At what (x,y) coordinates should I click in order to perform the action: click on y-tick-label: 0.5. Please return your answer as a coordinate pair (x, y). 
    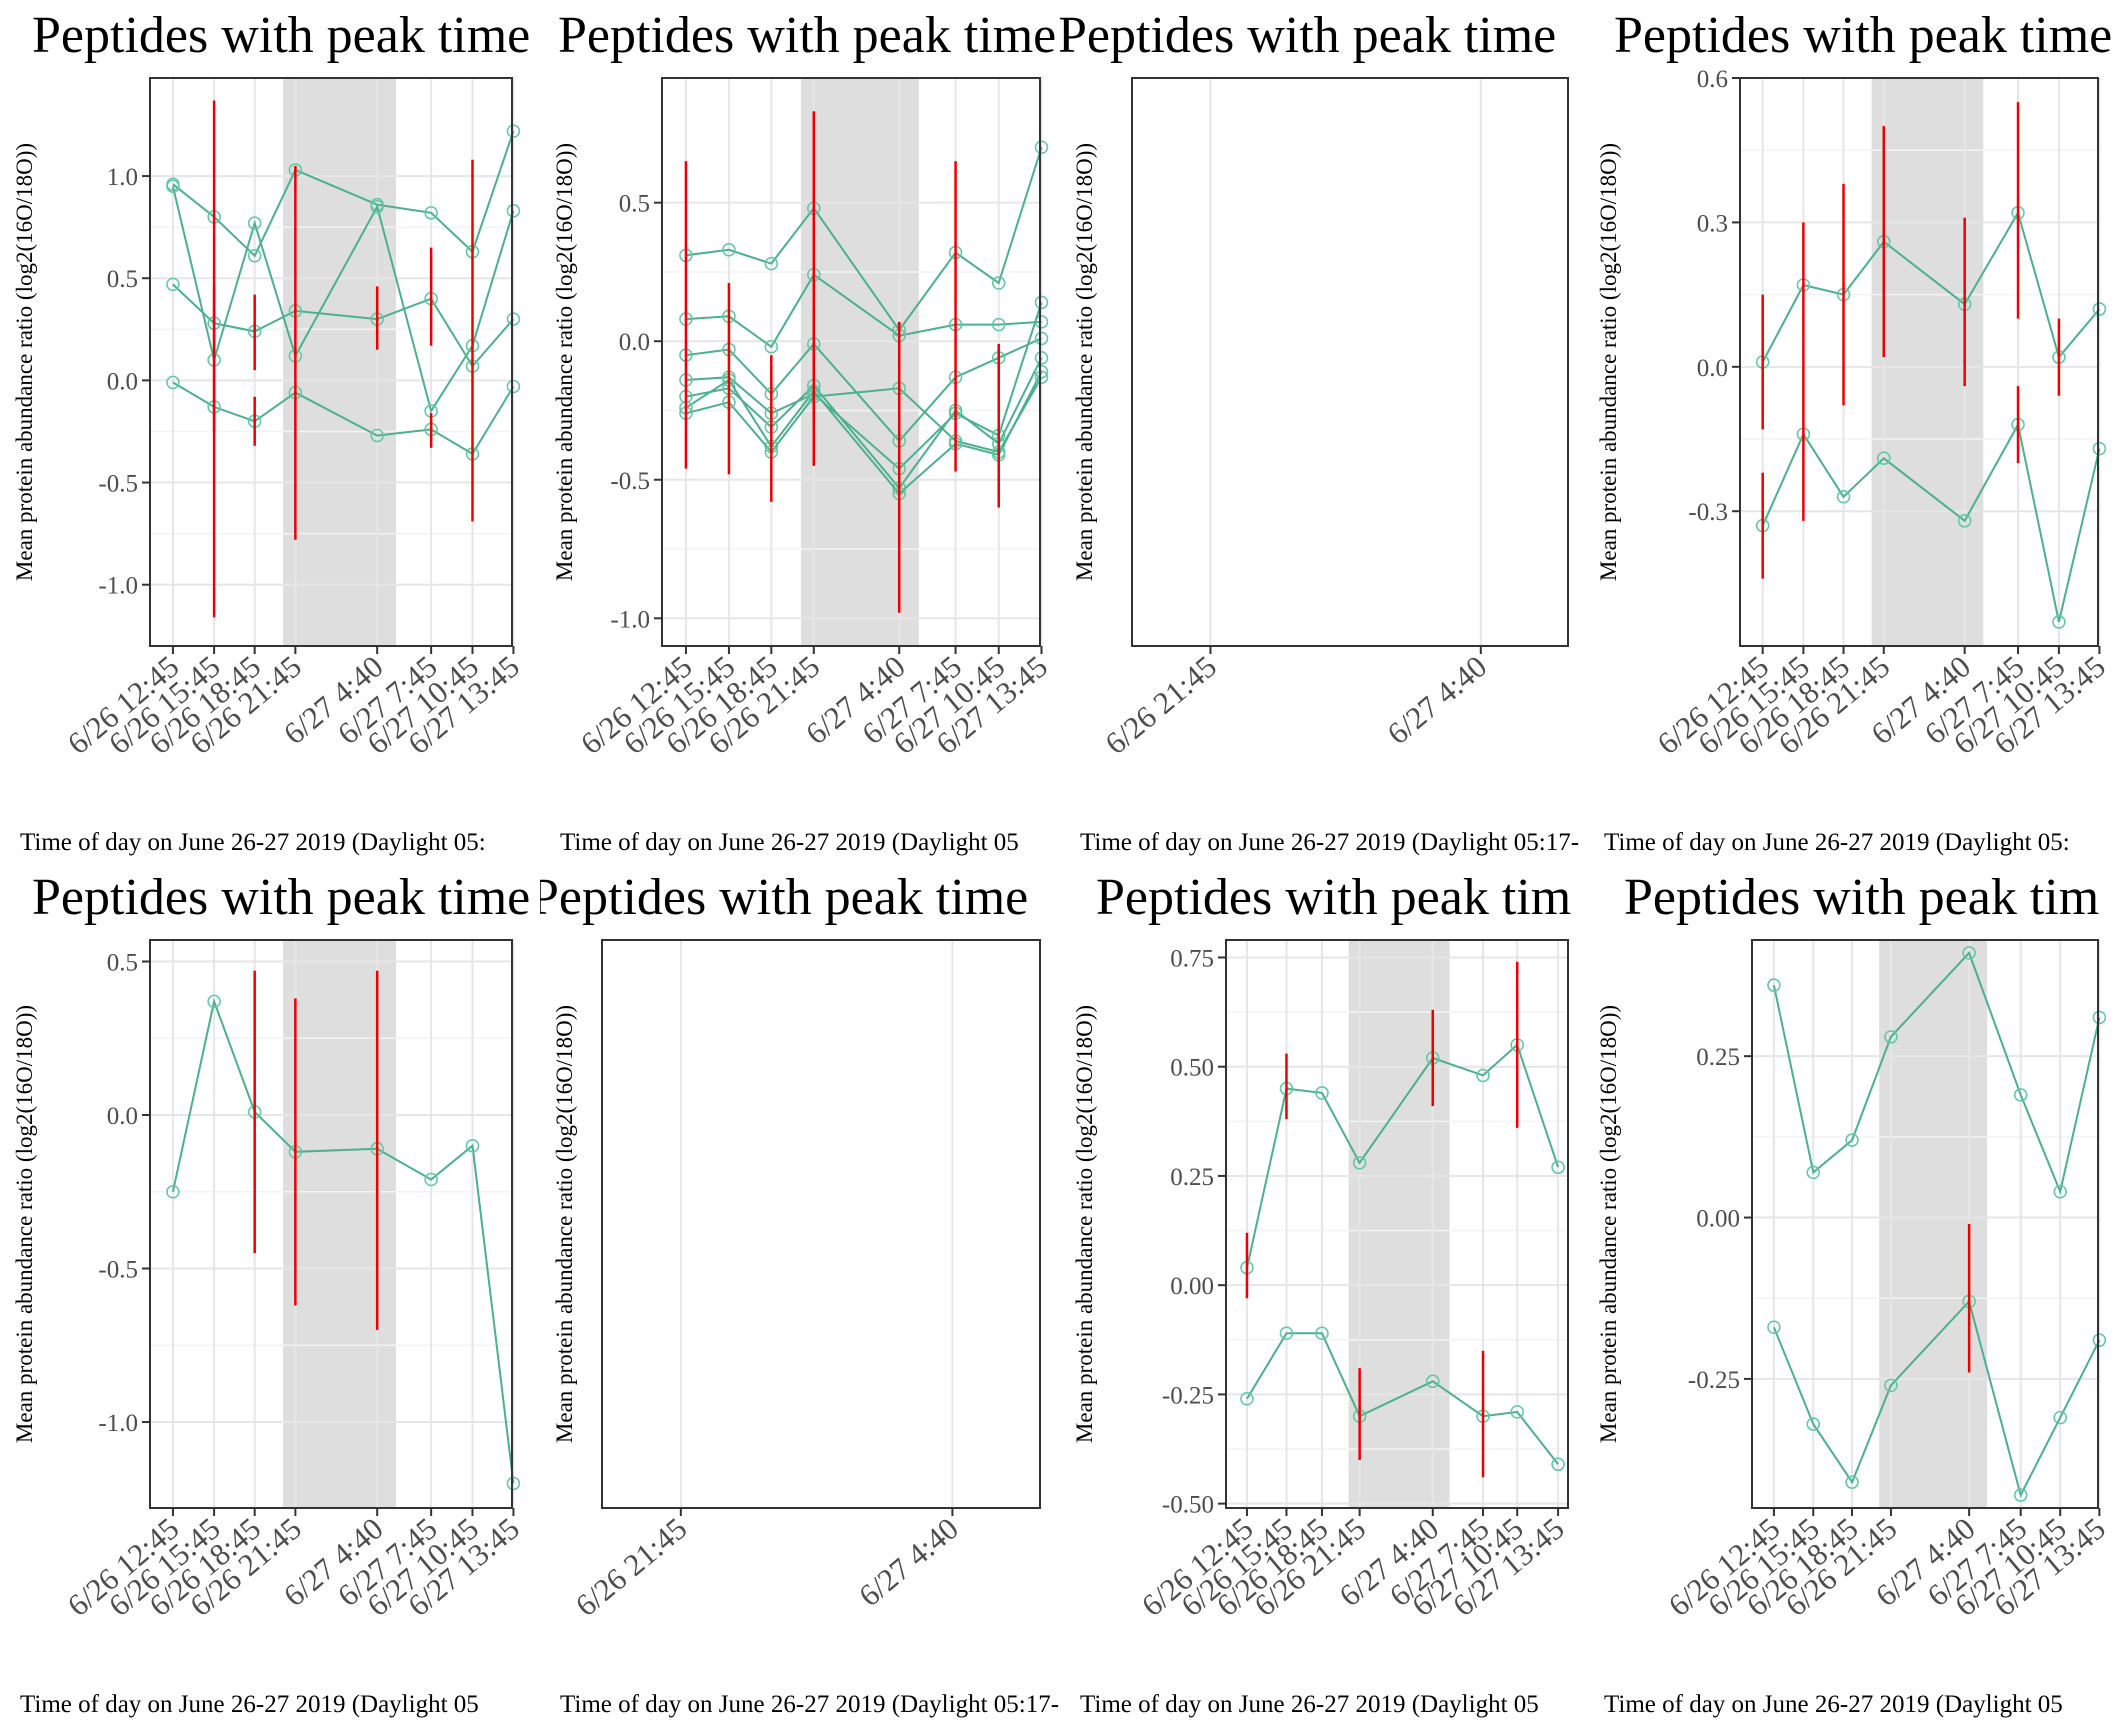
    Looking at the image, I should click on (634, 204).